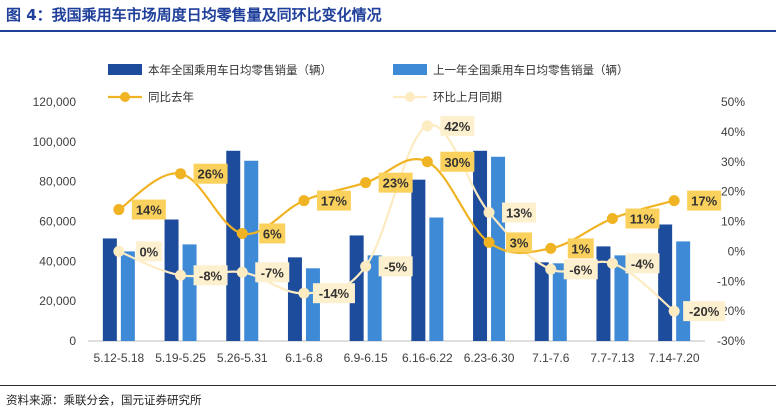 The width and height of the screenshot is (776, 415). What do you see at coordinates (674, 358) in the screenshot?
I see `x-axis-tick-label: 7.14-7.20` at bounding box center [674, 358].